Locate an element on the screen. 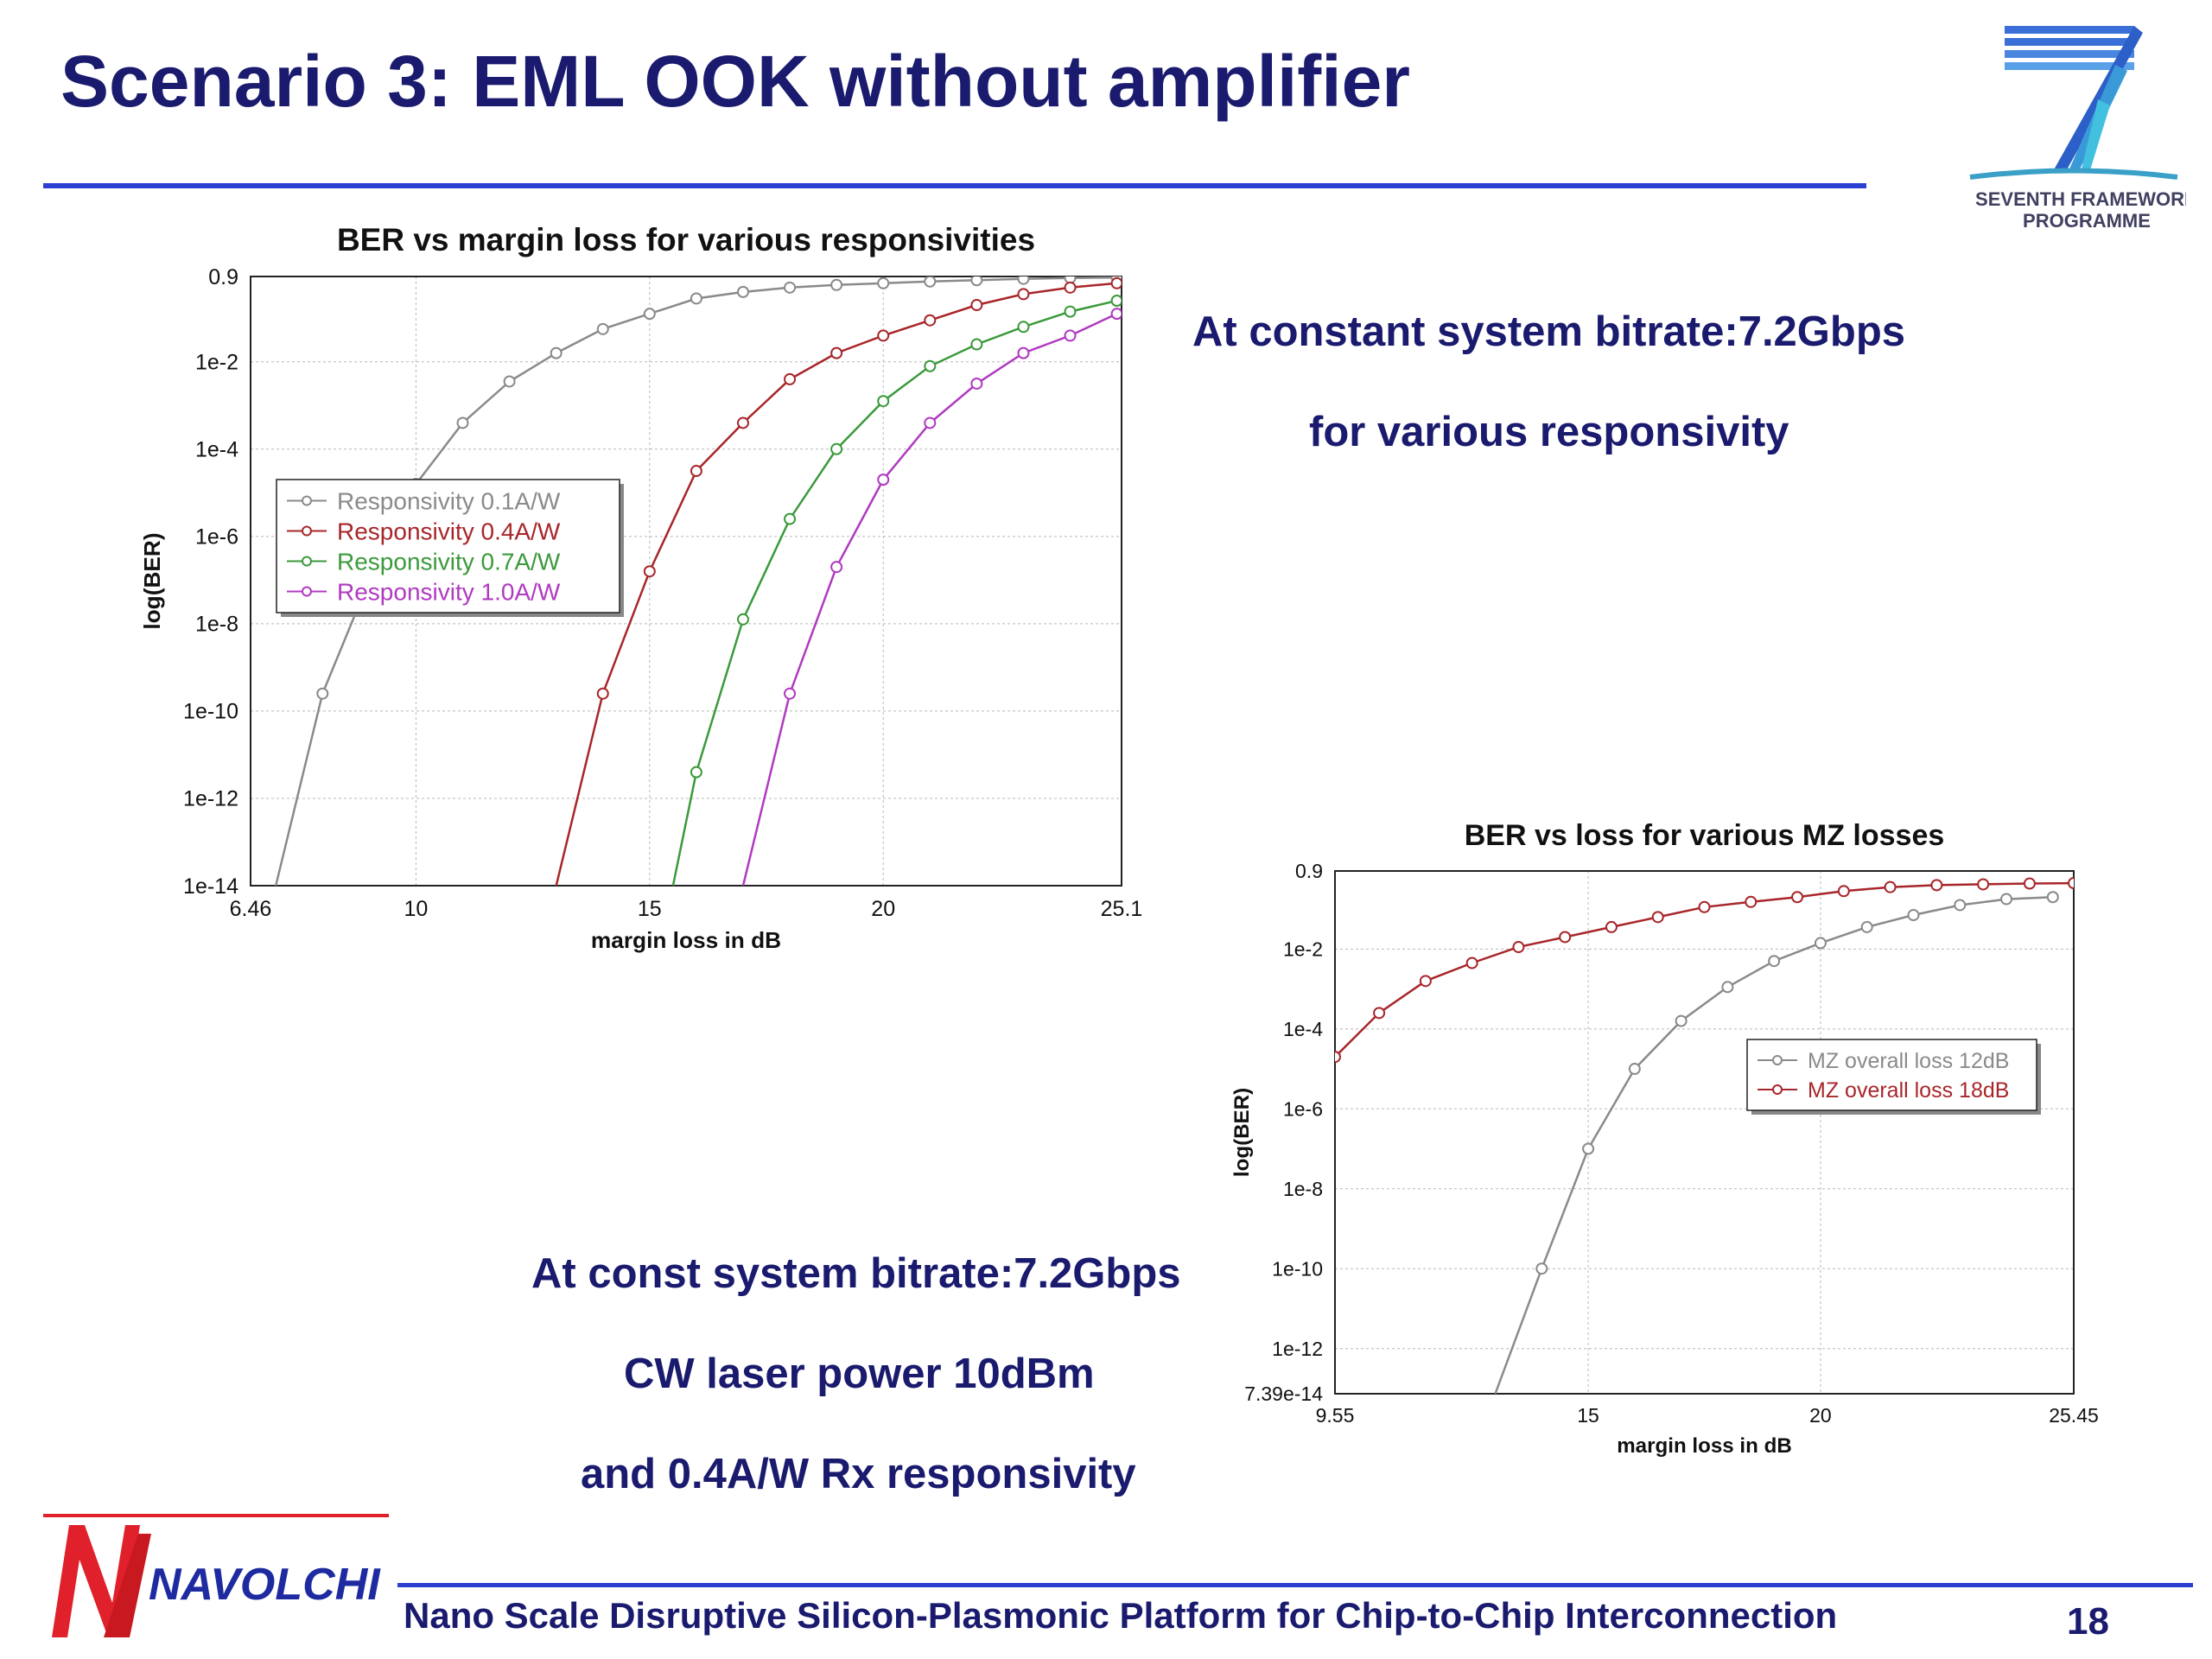 The image size is (2212, 1659). plot-area is located at coordinates (1704, 1132).